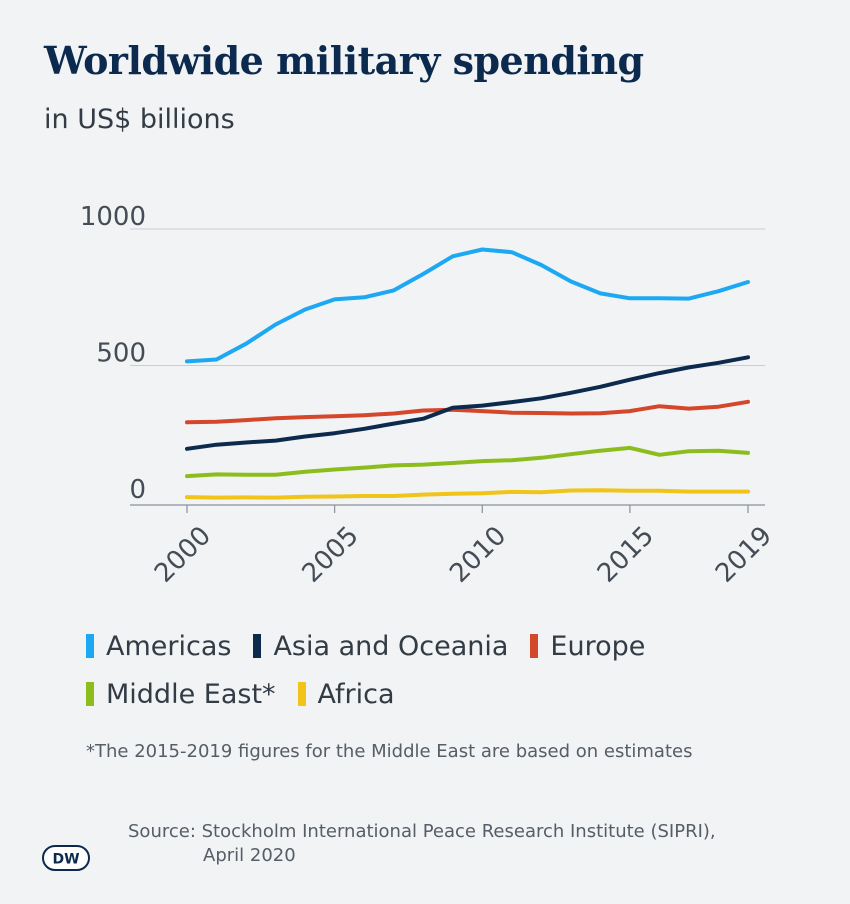  Describe the element at coordinates (534, 646) in the screenshot. I see `legend-swatch-europe` at that location.